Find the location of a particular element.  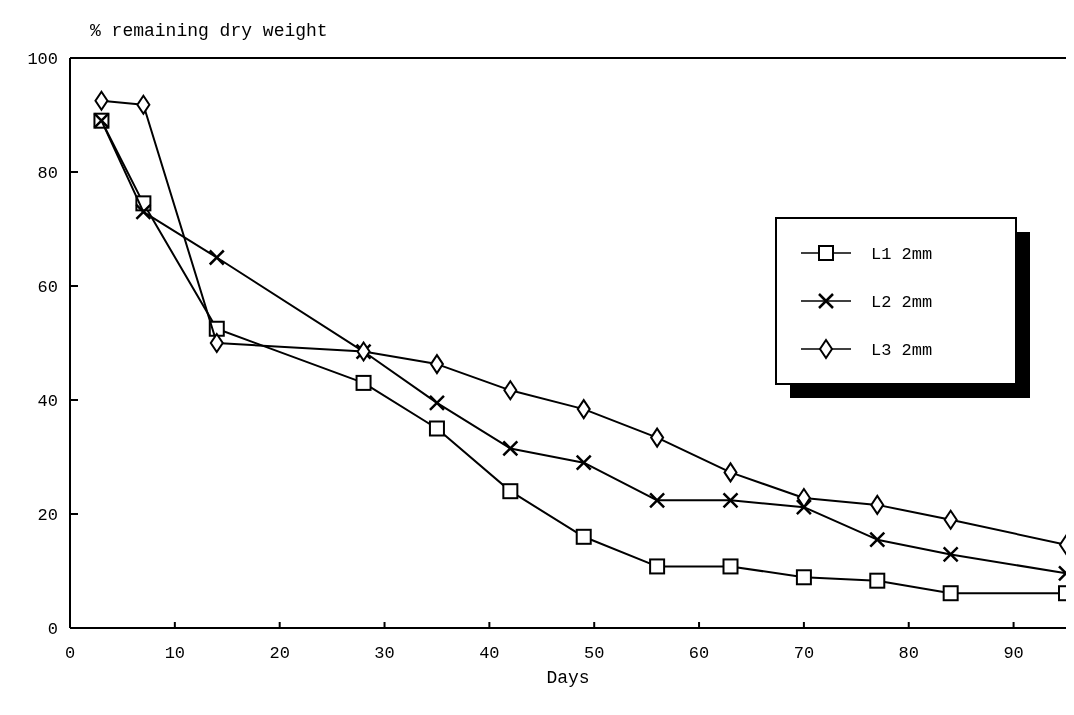

x-tick-label: 10 is located at coordinates (175, 653).